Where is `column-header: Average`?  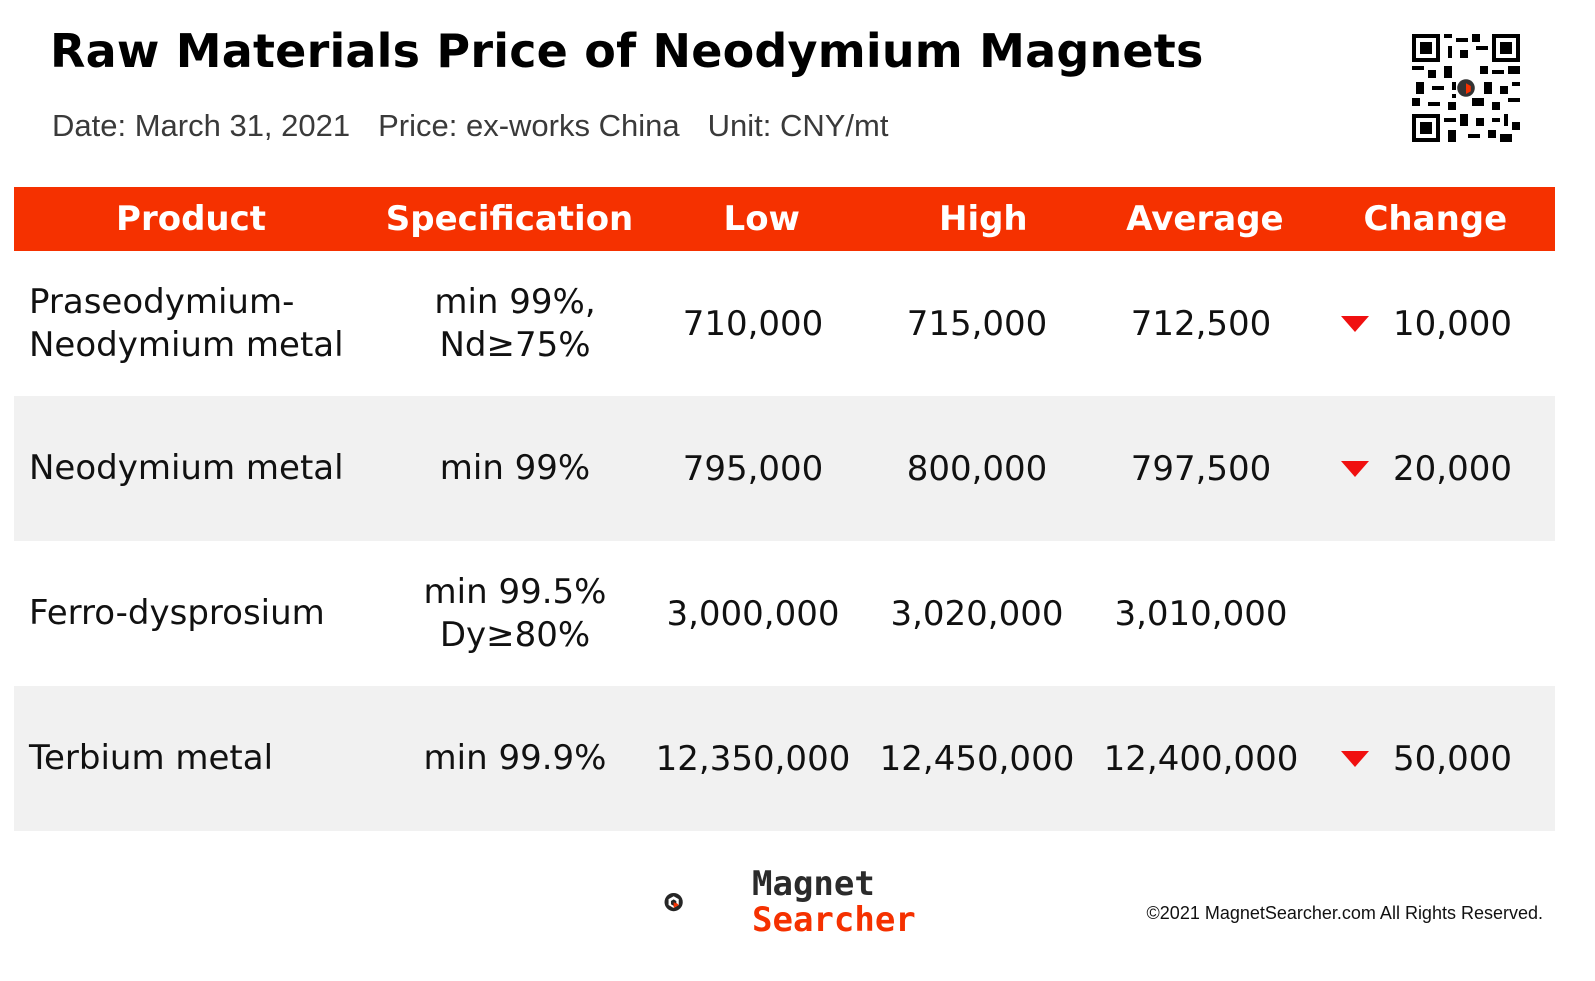 column-header: Average is located at coordinates (1205, 219).